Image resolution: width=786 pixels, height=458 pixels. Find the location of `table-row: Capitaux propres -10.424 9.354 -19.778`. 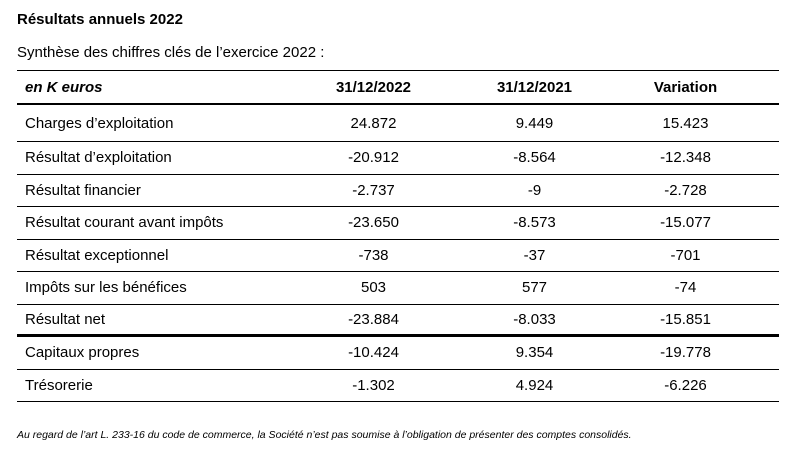

table-row: Capitaux propres -10.424 9.354 -19.778 is located at coordinates (398, 353).